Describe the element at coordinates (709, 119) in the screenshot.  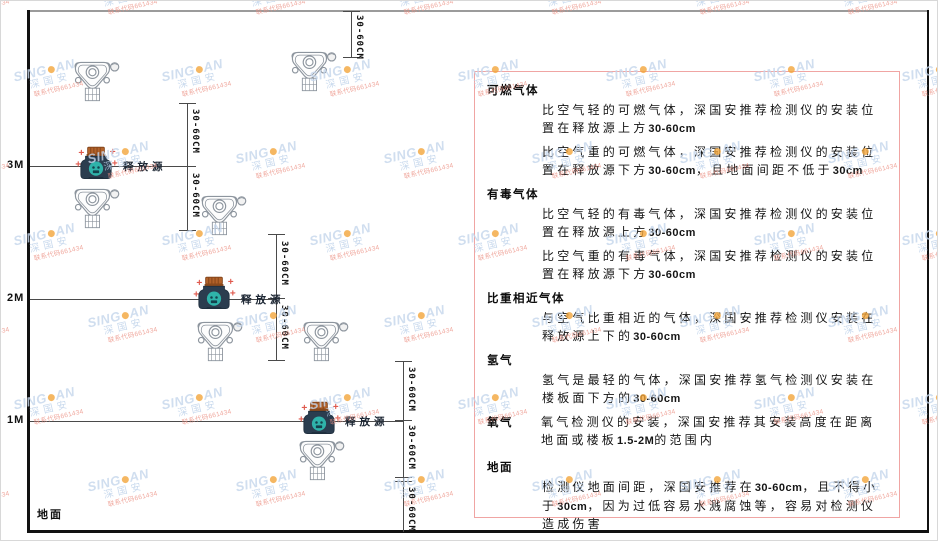
I see `panel-paragraph: 比空气轻的可燃气体，深国安推荐检测仪的安装位置在释放源上方30-60cm` at that location.